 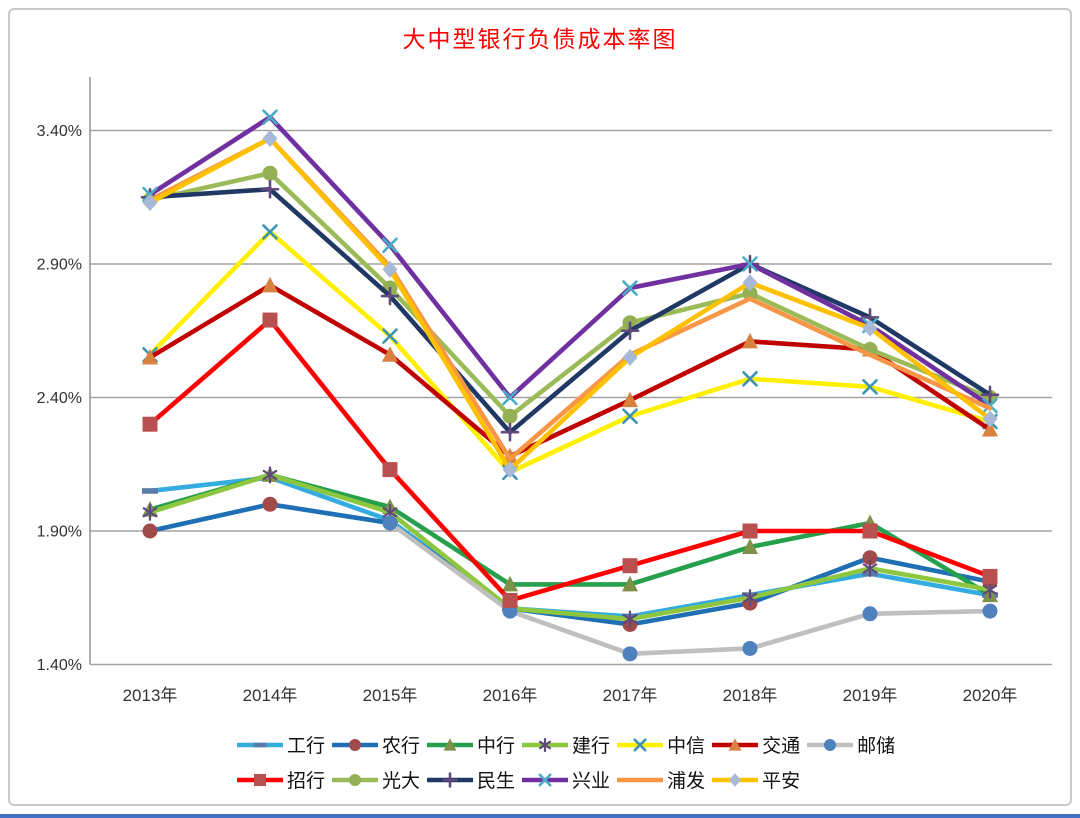 I want to click on x-tick-label: 2015年, so click(x=390, y=695).